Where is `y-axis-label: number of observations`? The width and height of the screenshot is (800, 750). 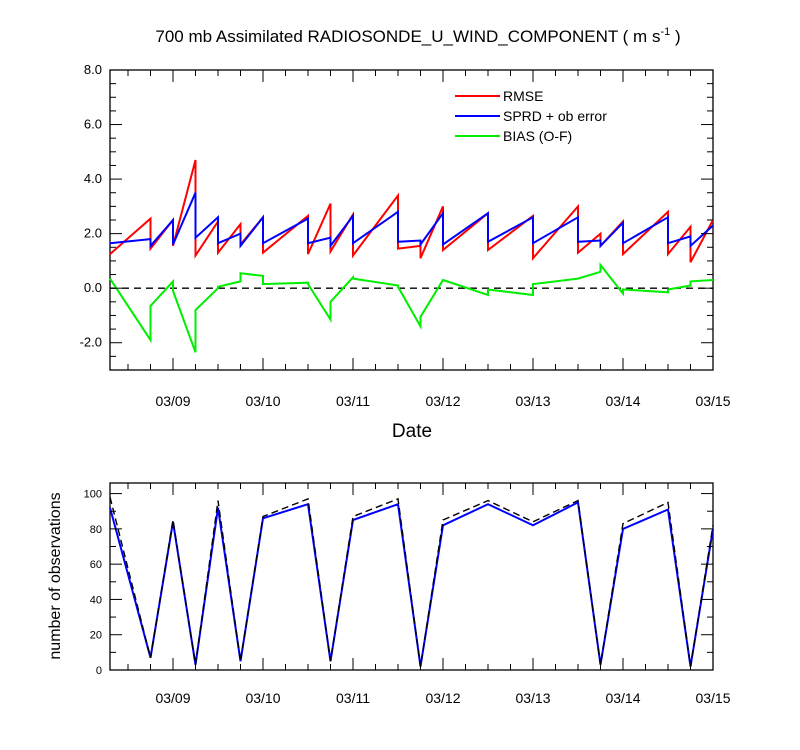 y-axis-label: number of observations is located at coordinates (55, 575).